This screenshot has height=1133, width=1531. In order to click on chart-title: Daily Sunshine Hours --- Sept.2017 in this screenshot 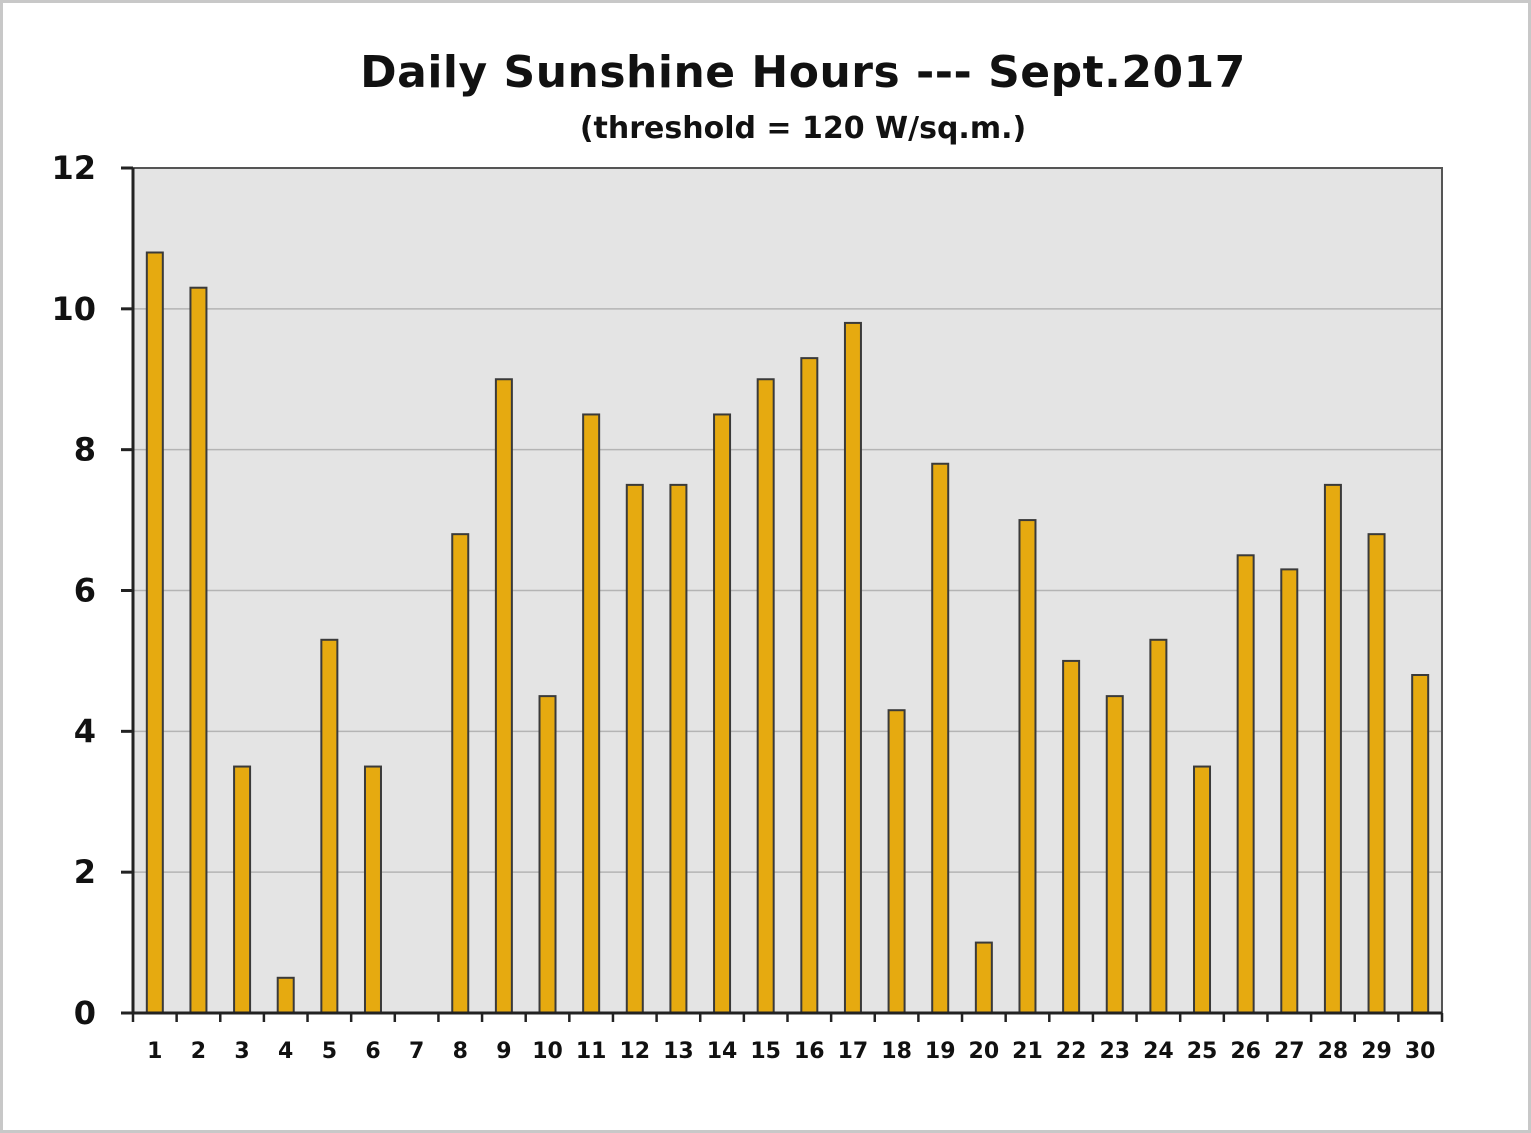, I will do `click(803, 72)`.